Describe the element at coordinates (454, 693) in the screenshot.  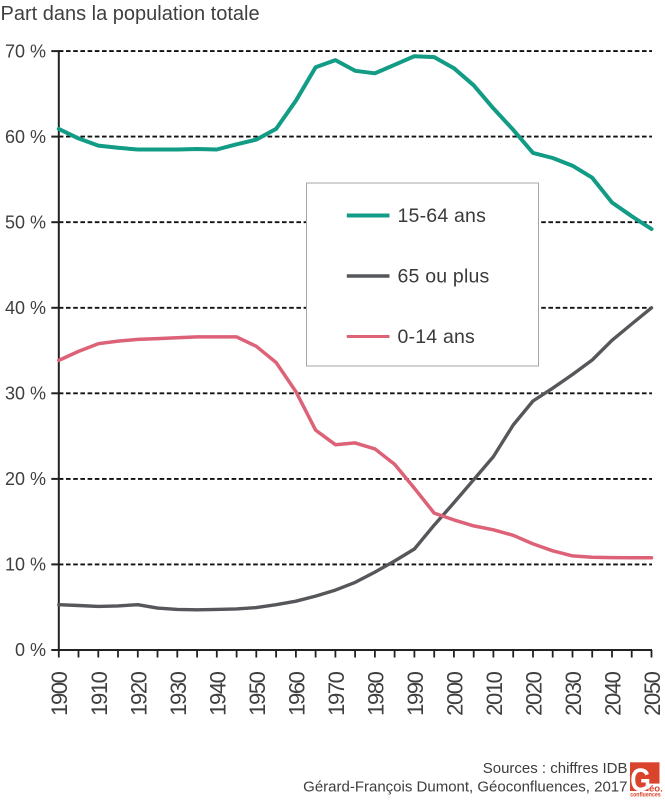
I see `svg-text: 2000` at that location.